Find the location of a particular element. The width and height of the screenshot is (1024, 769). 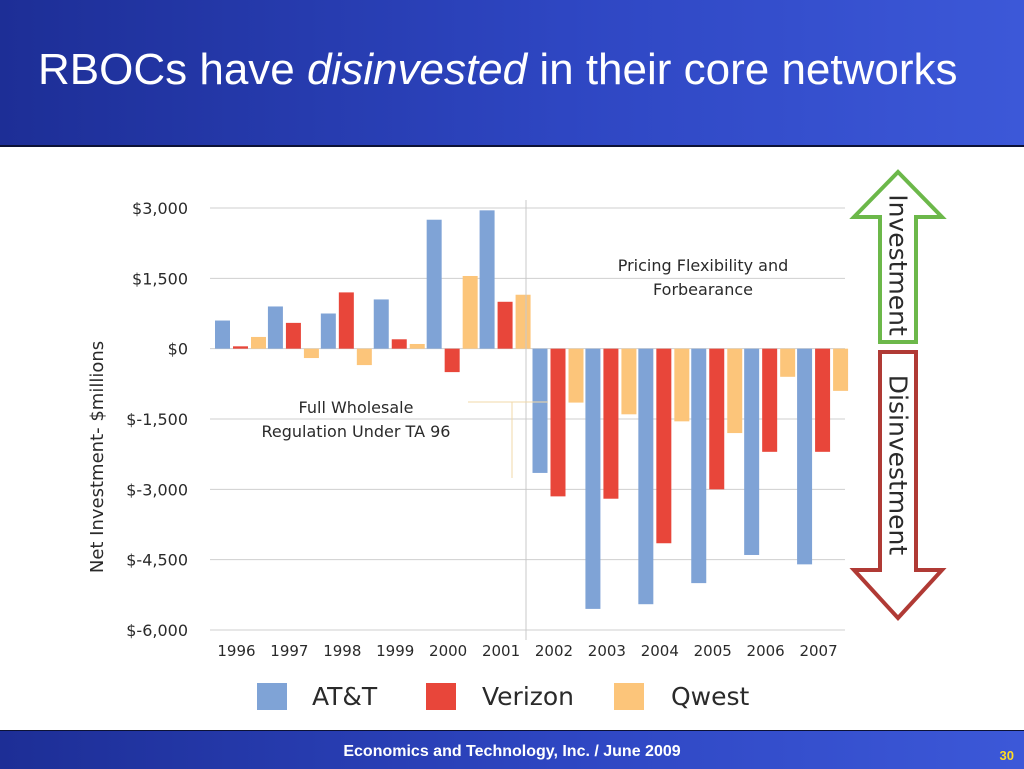

title-prefix: RBOCs have is located at coordinates (172, 69).